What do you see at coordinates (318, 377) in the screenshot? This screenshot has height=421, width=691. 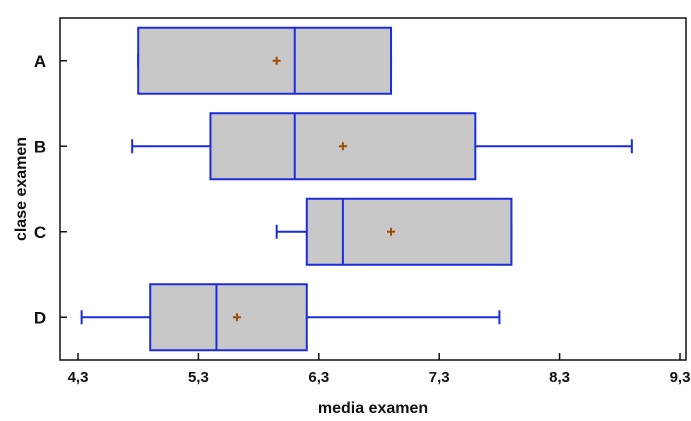 I see `x-tick-label: 6,3` at bounding box center [318, 377].